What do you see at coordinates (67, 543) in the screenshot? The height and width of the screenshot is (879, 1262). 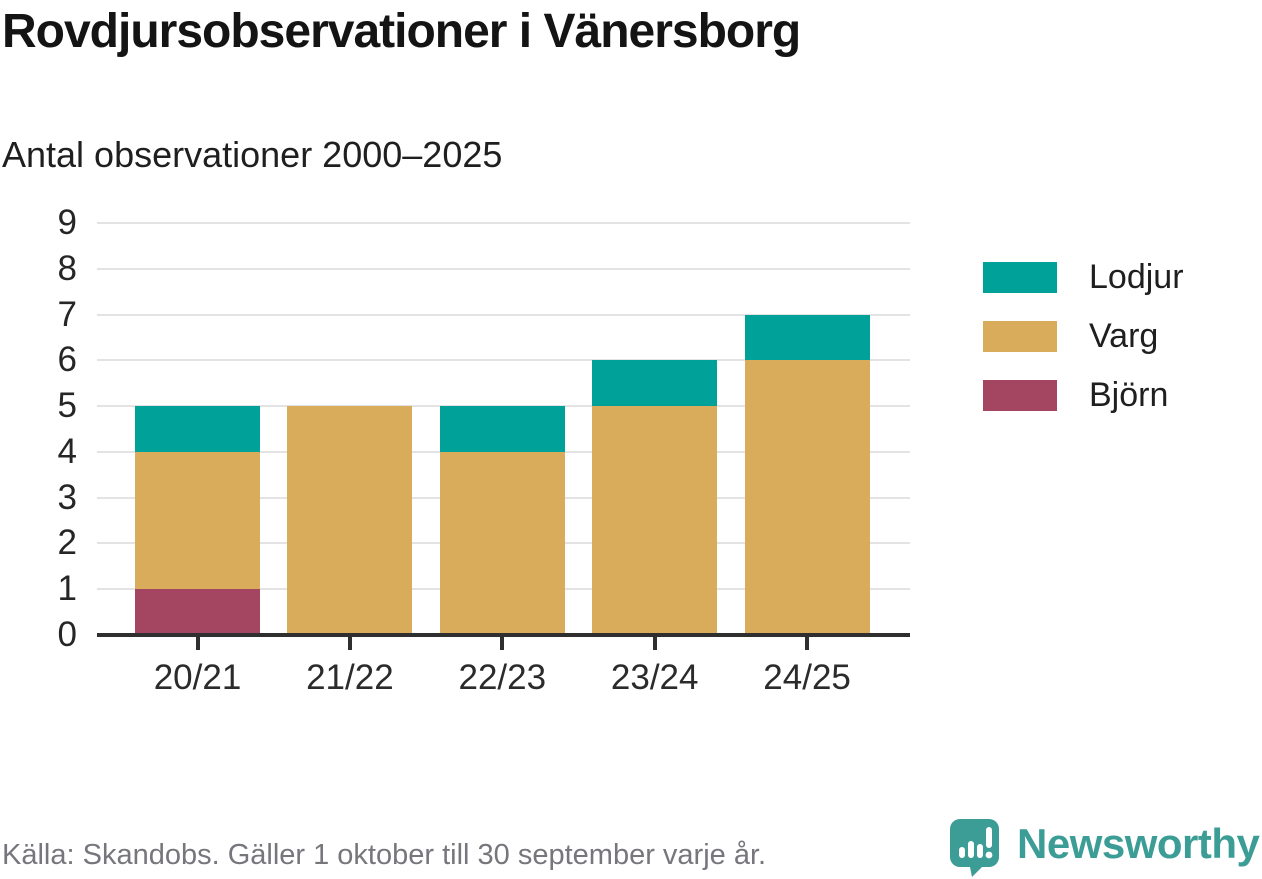 I see `y-axis-label-2: 2` at bounding box center [67, 543].